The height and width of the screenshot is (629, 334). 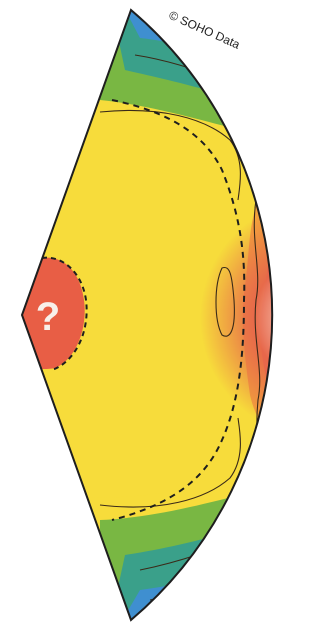 I want to click on core-boundary, so click(x=64, y=313).